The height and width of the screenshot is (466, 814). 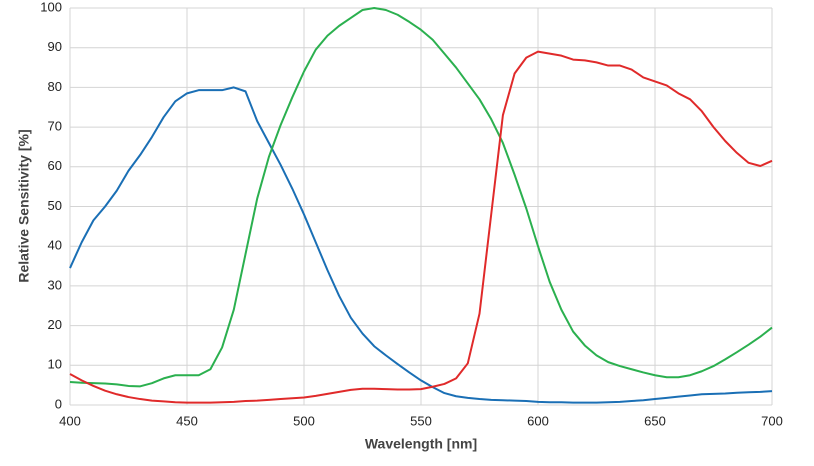 What do you see at coordinates (772, 420) in the screenshot?
I see `x-tick-label: 700` at bounding box center [772, 420].